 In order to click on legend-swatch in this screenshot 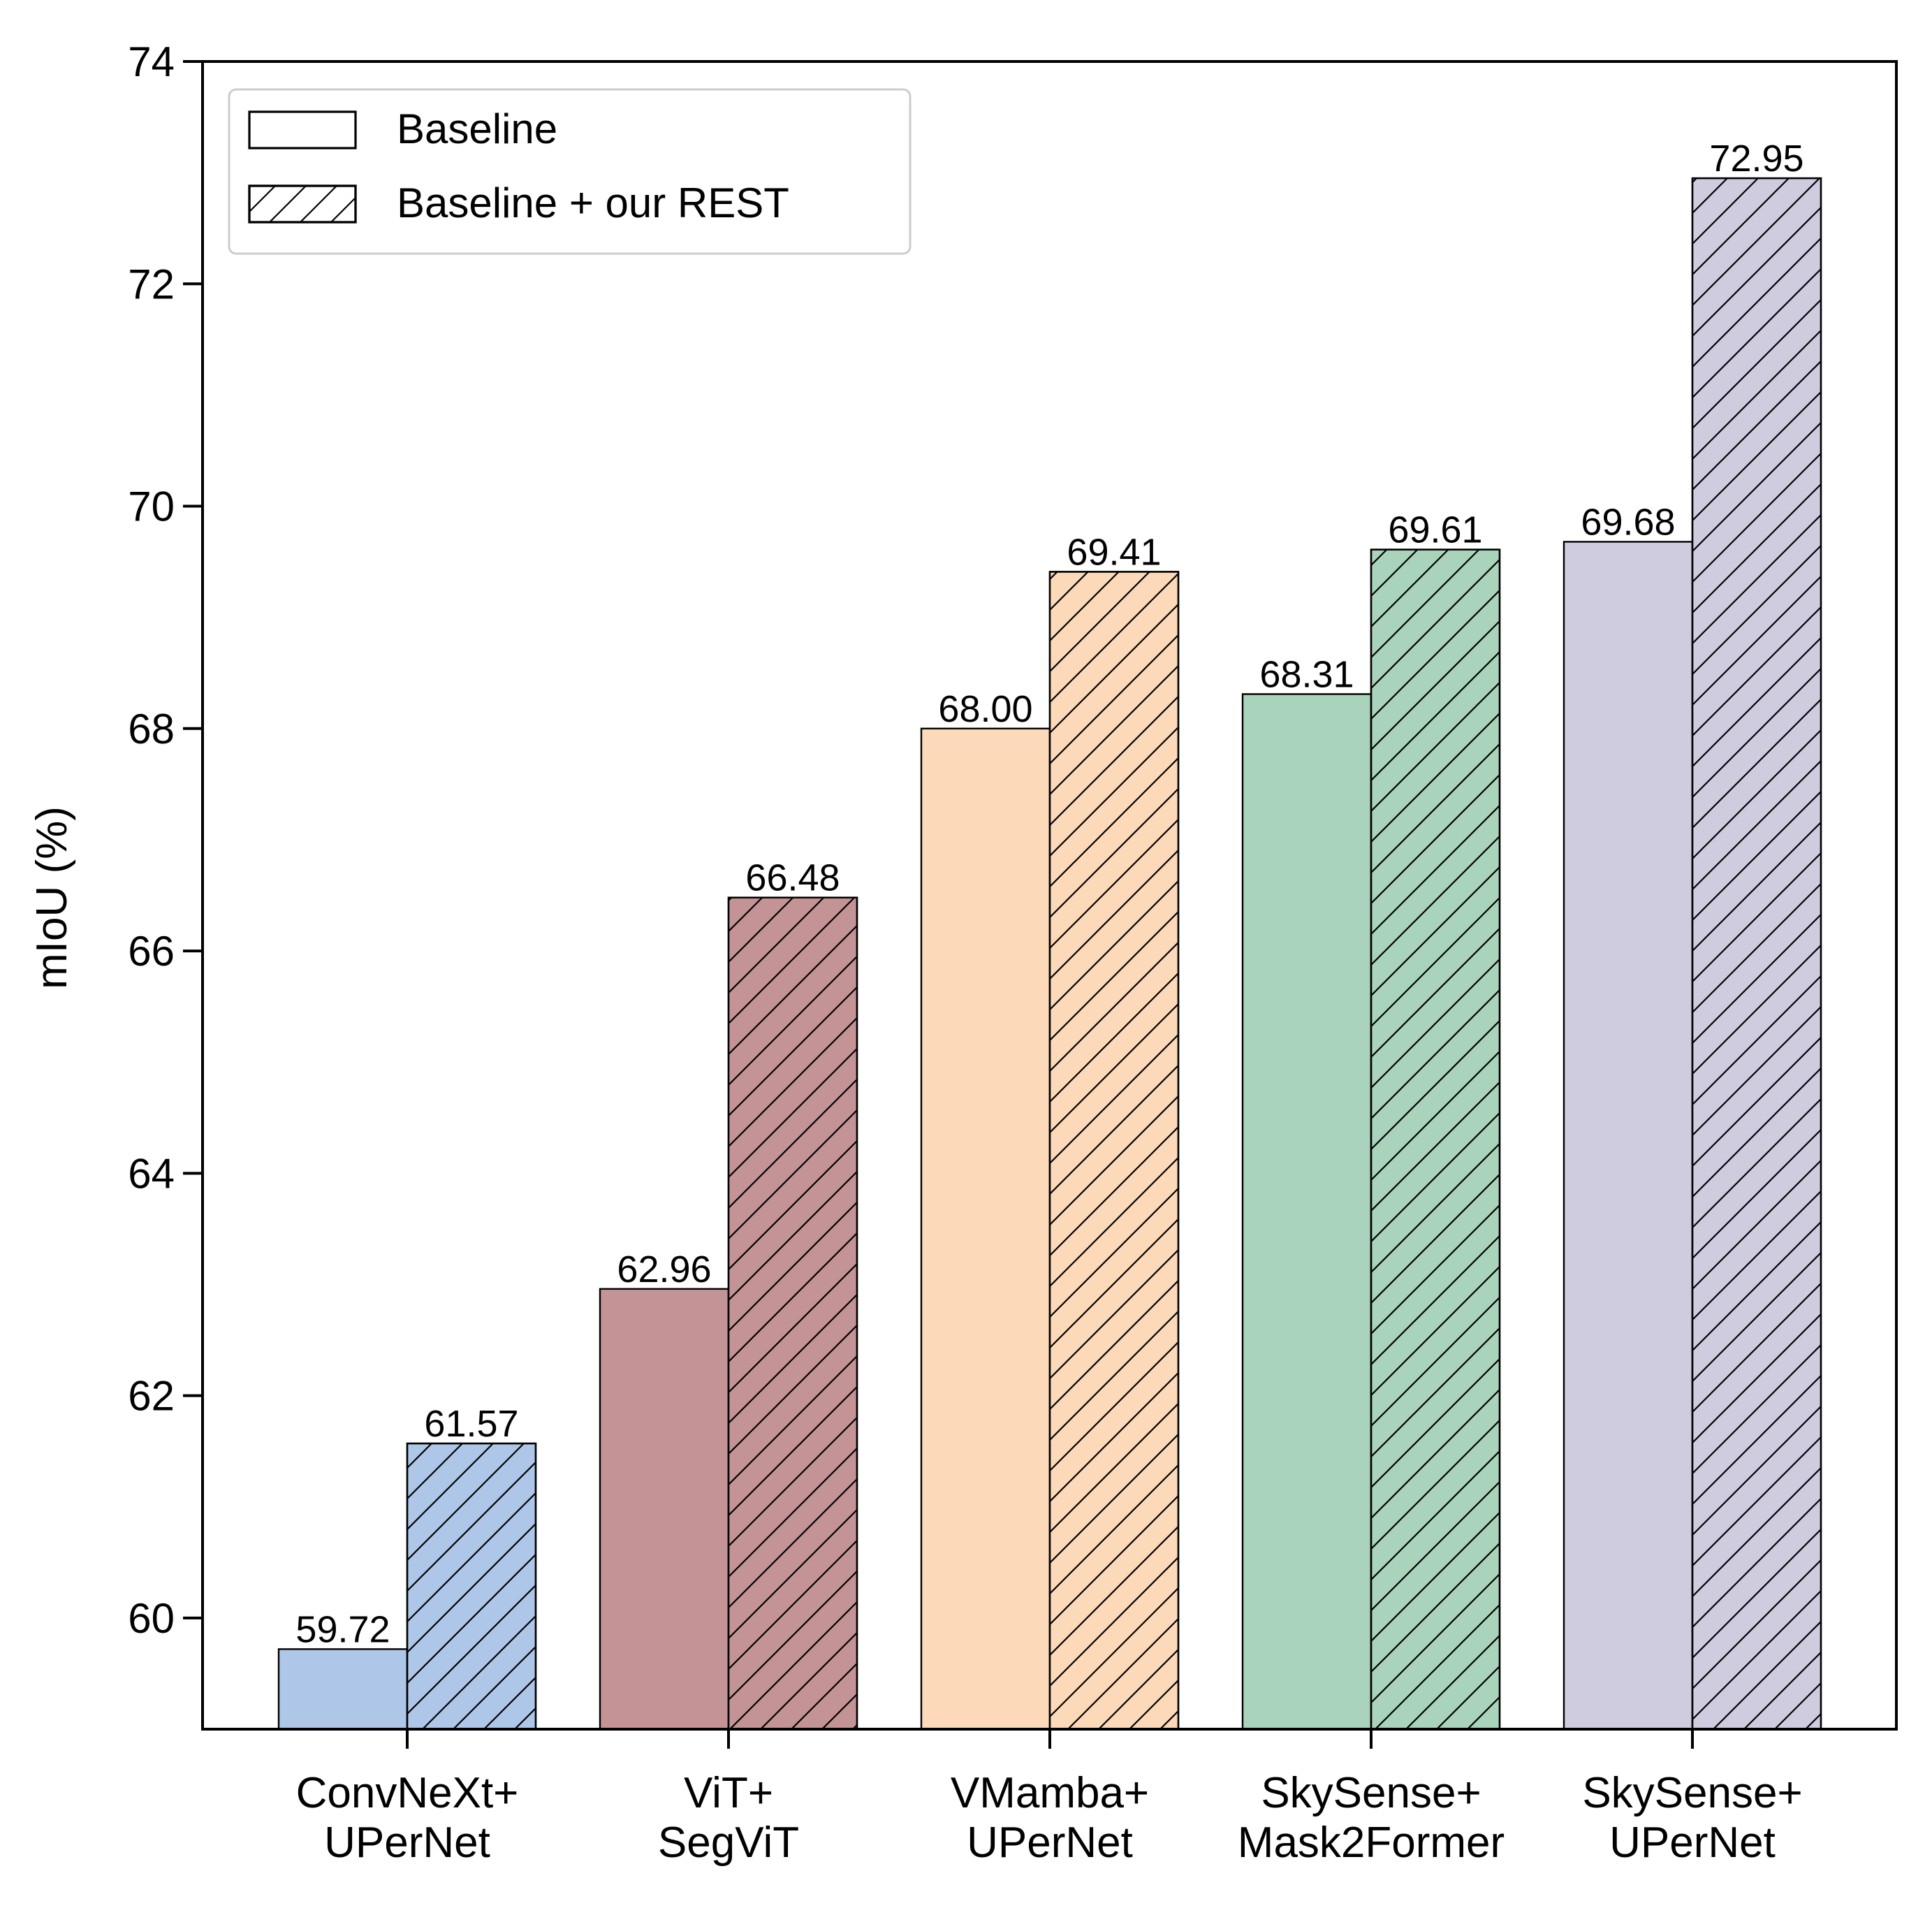, I will do `click(302, 130)`.